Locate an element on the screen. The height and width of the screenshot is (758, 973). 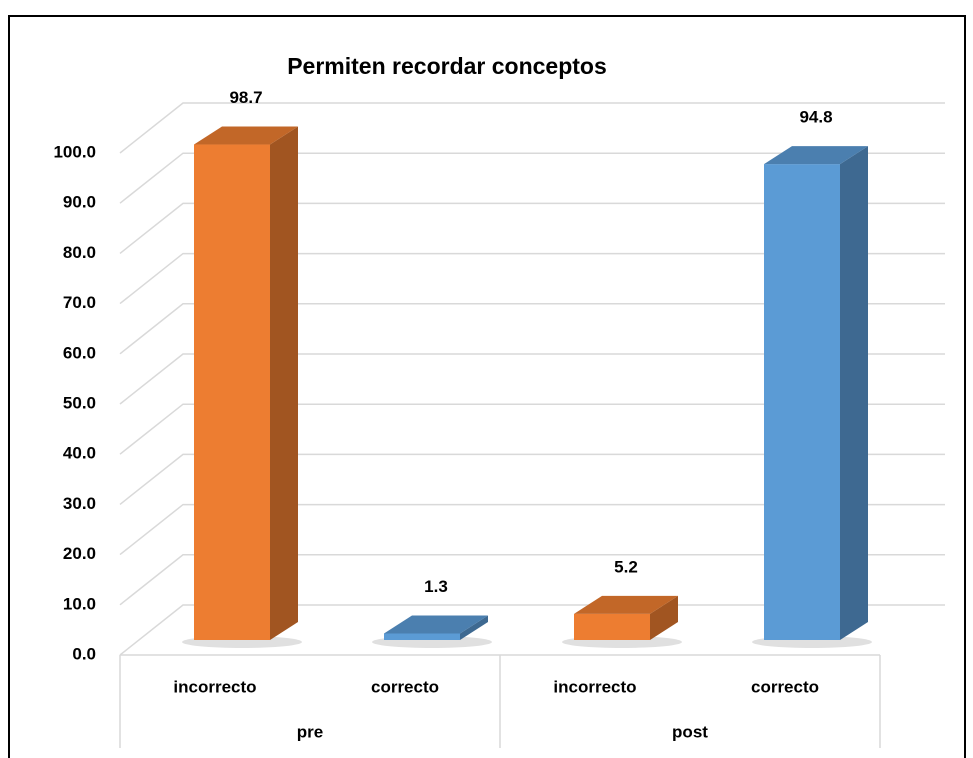
y-tick-label: 0.0 is located at coordinates (84, 653).